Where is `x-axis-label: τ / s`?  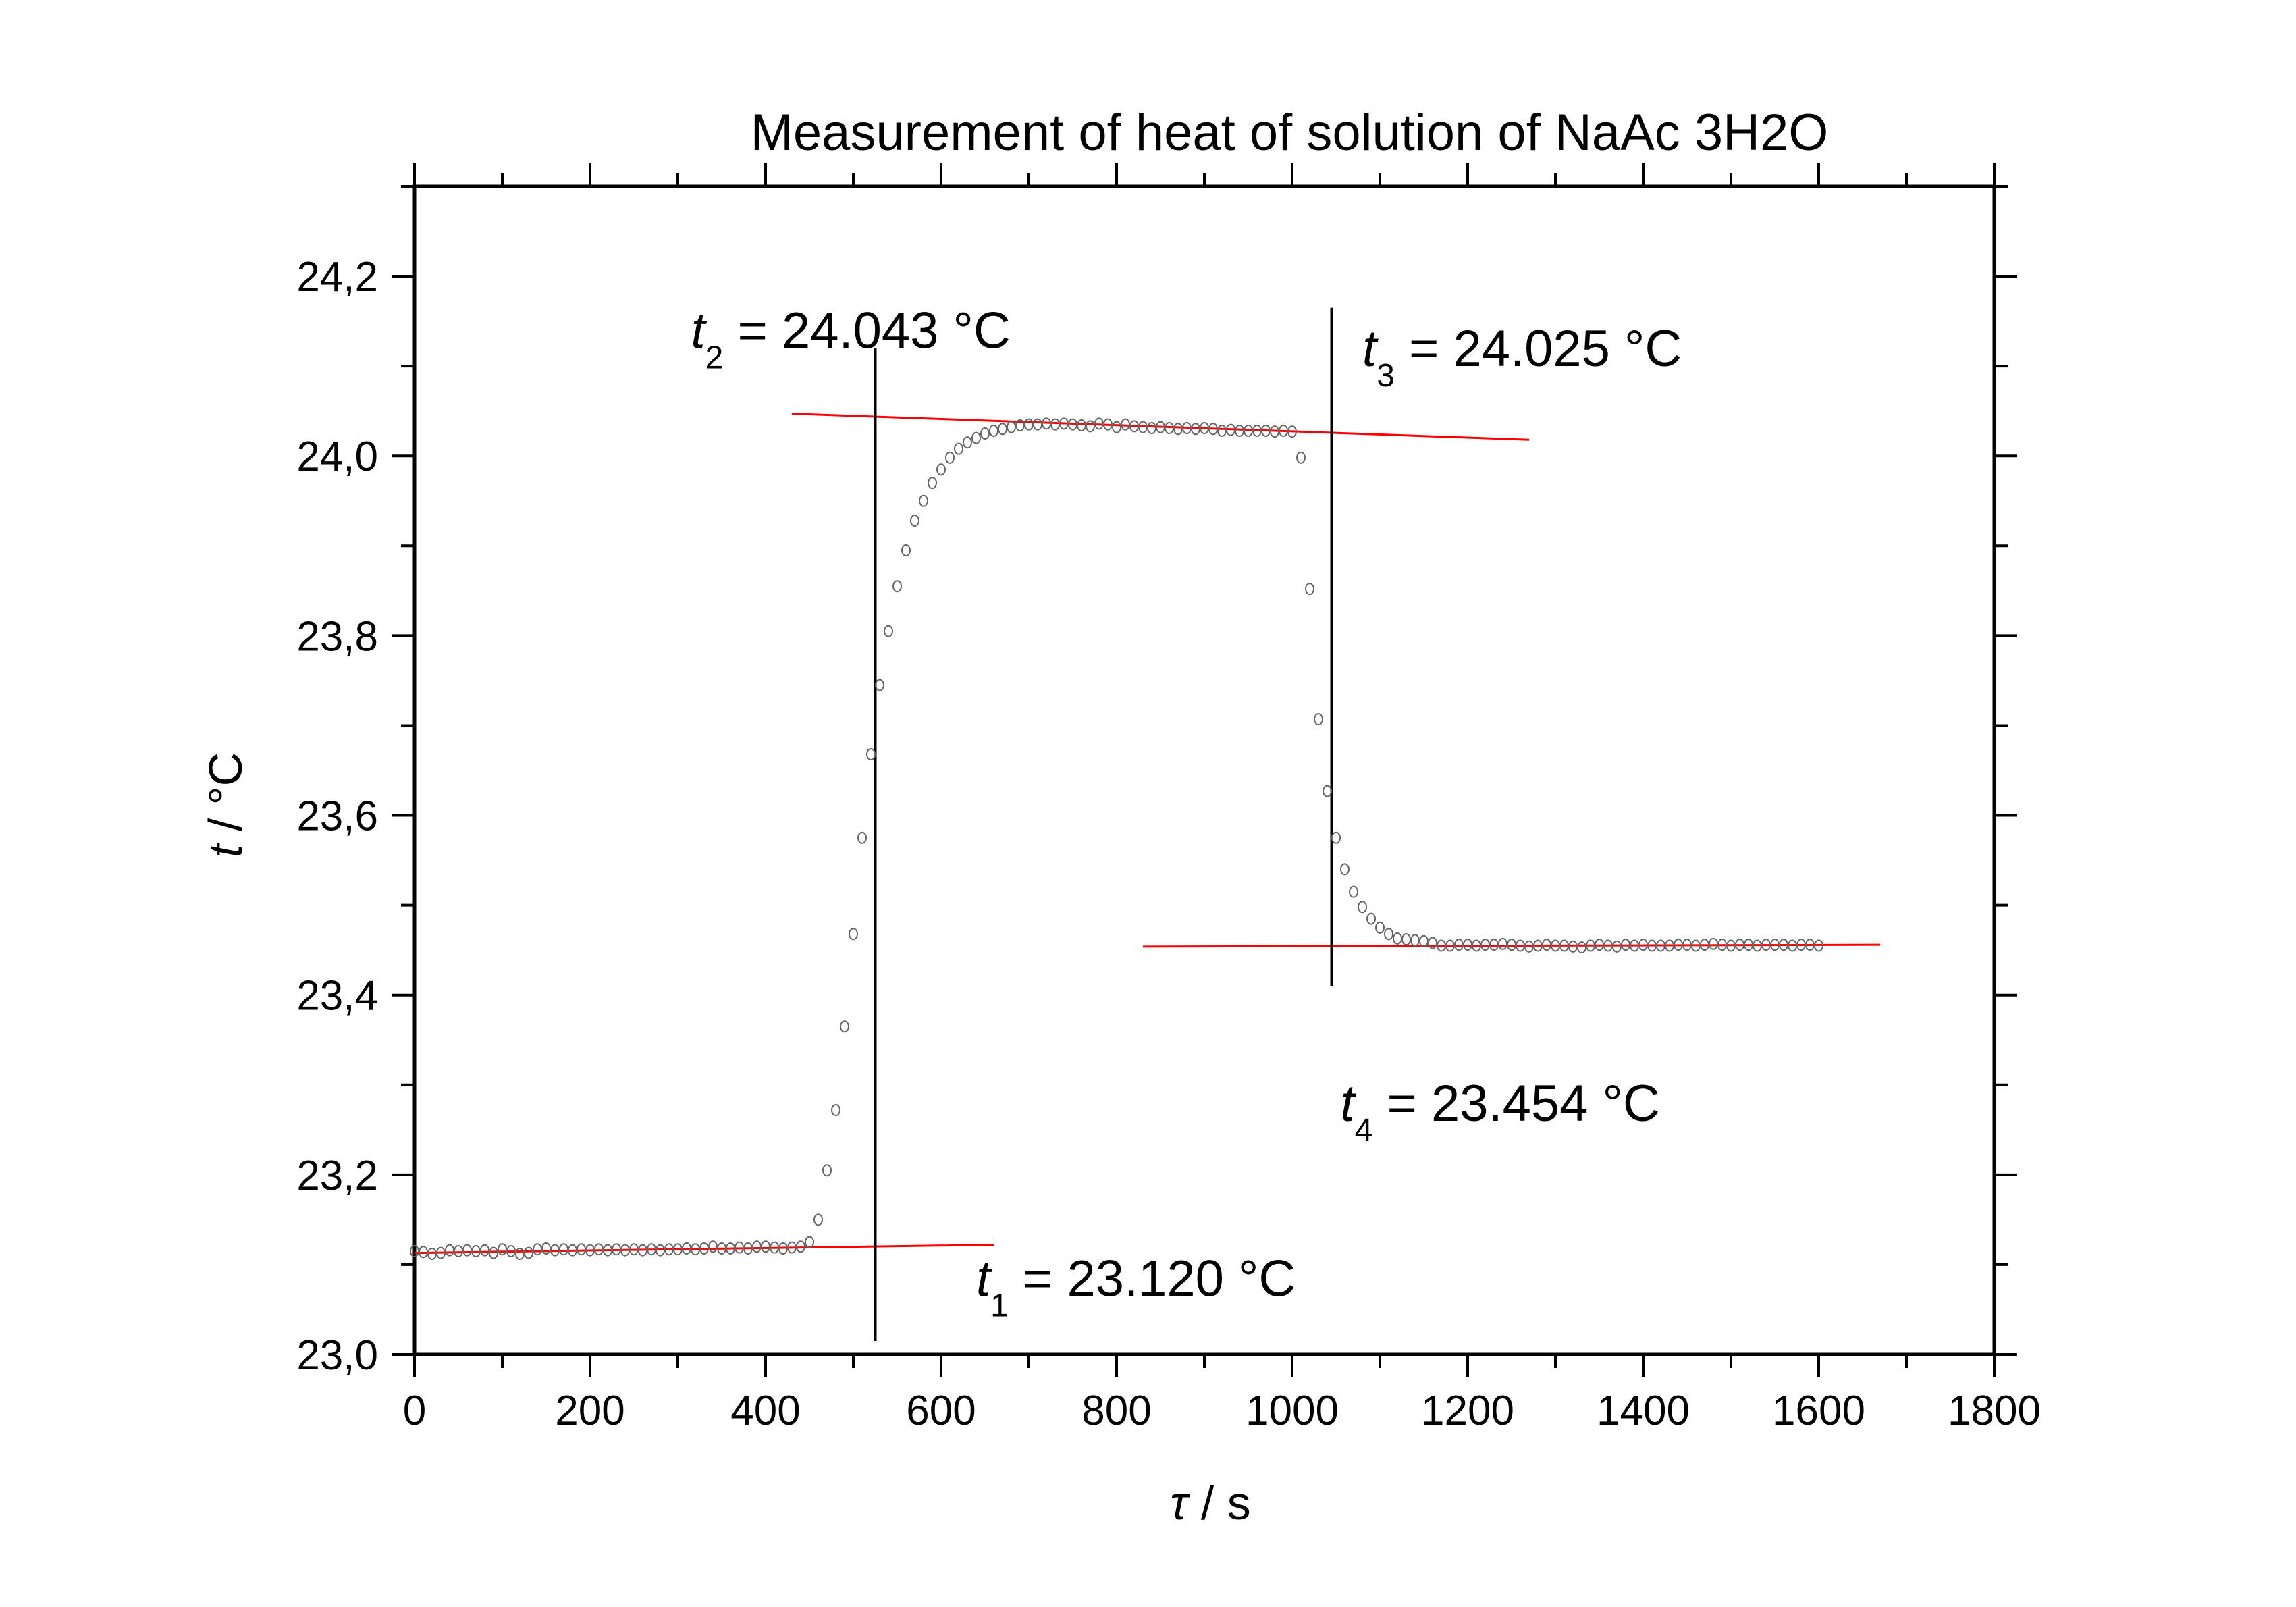 x-axis-label: τ / s is located at coordinates (1210, 1503).